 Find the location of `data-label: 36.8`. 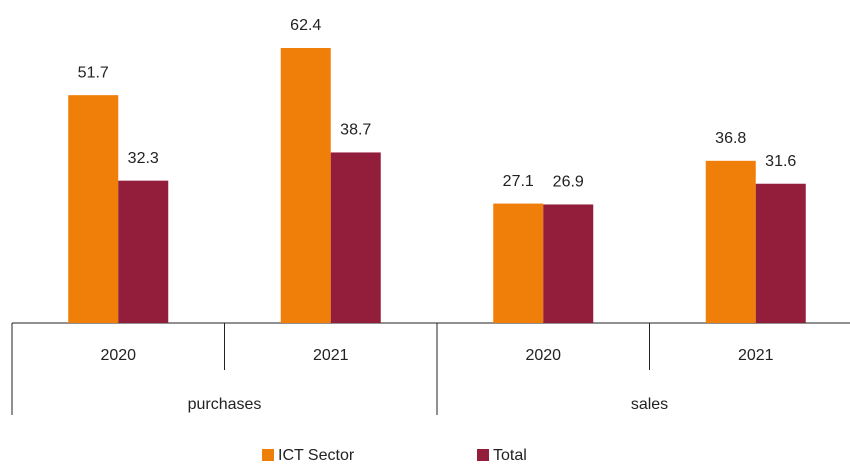

data-label: 36.8 is located at coordinates (730, 138).